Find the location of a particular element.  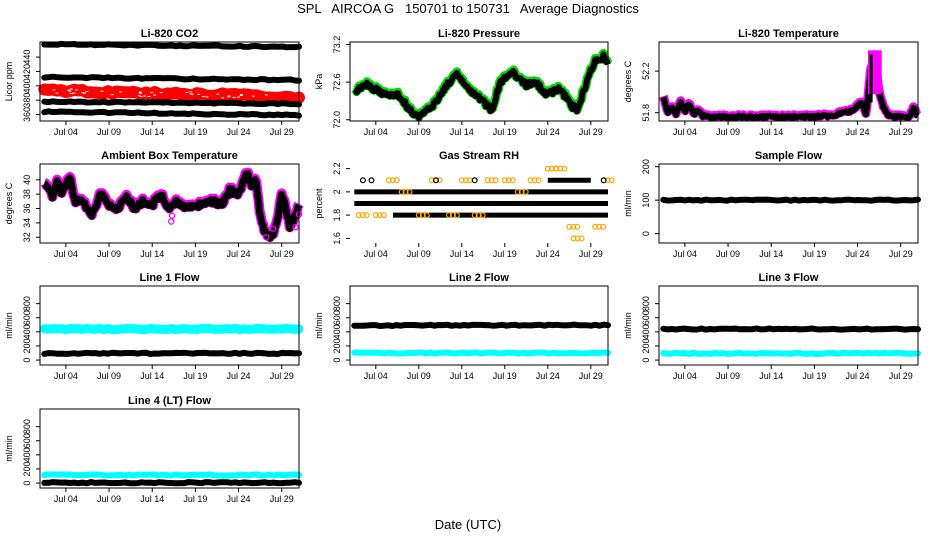

panel-title: Li-820 Temperature is located at coordinates (788, 34).